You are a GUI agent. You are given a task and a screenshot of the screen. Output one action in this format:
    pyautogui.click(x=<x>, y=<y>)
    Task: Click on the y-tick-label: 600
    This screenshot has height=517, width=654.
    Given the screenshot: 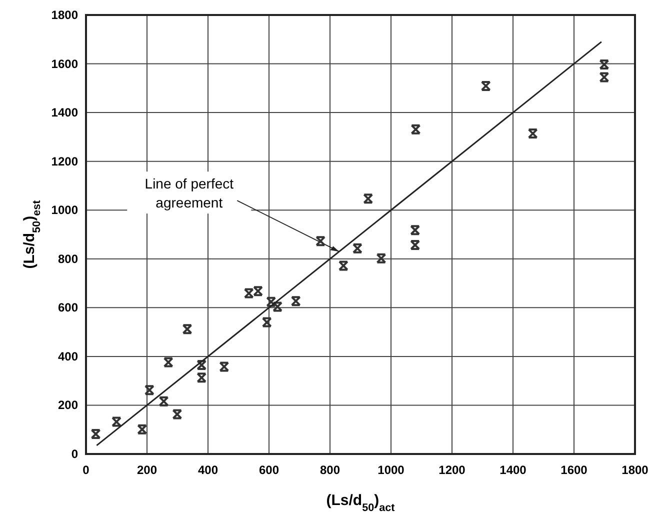 What is the action you would take?
    pyautogui.click(x=68, y=307)
    